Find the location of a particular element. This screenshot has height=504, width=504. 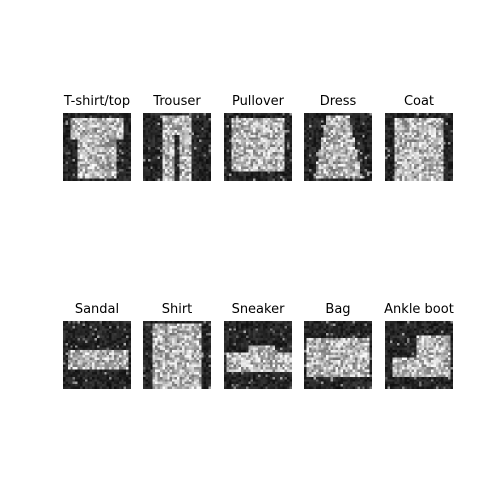

cell-title: Shirt is located at coordinates (177, 309).